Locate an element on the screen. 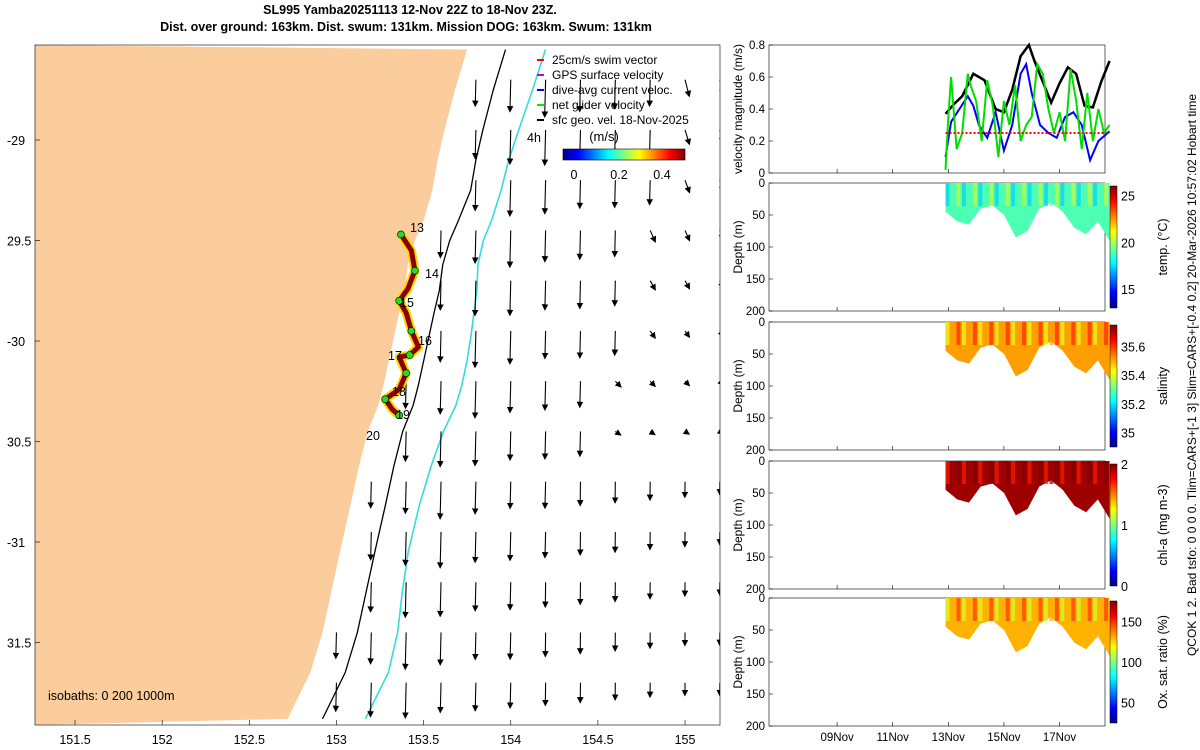  depth-ytick-label: 100 is located at coordinates (755, 526).